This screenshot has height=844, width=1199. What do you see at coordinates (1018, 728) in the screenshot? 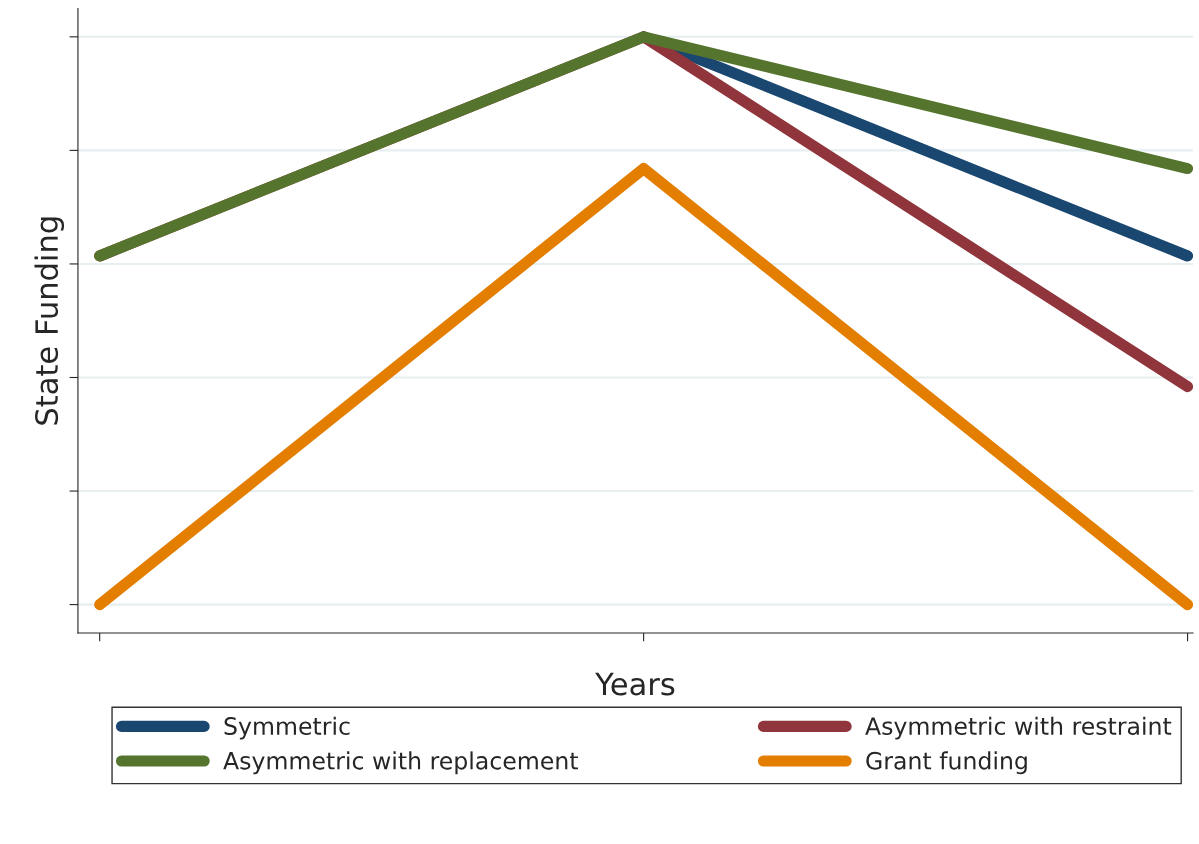
I see `legend-label: Asymmetric with restraint` at bounding box center [1018, 728].